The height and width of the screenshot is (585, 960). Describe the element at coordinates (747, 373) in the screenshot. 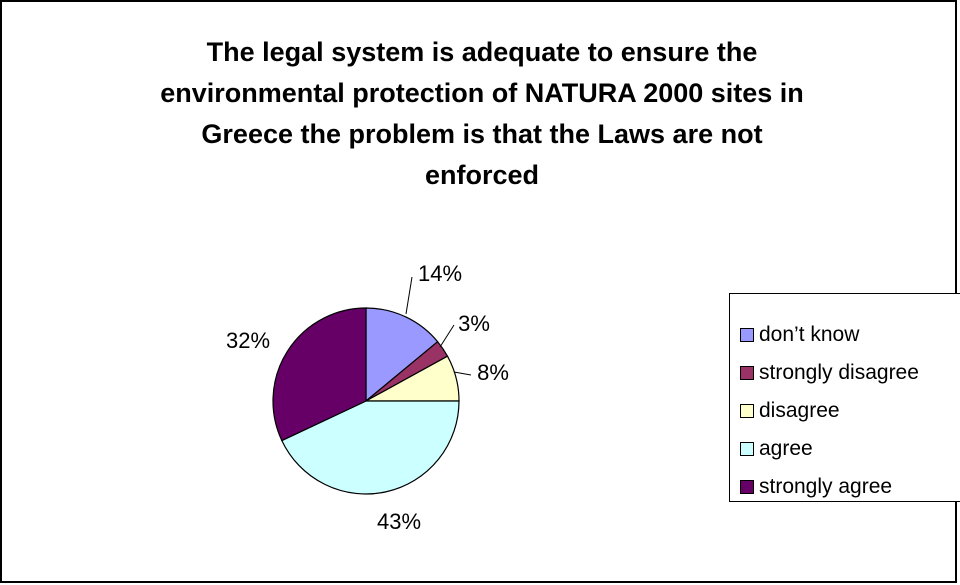

I see `legend-swatch-strongly-disagree` at that location.